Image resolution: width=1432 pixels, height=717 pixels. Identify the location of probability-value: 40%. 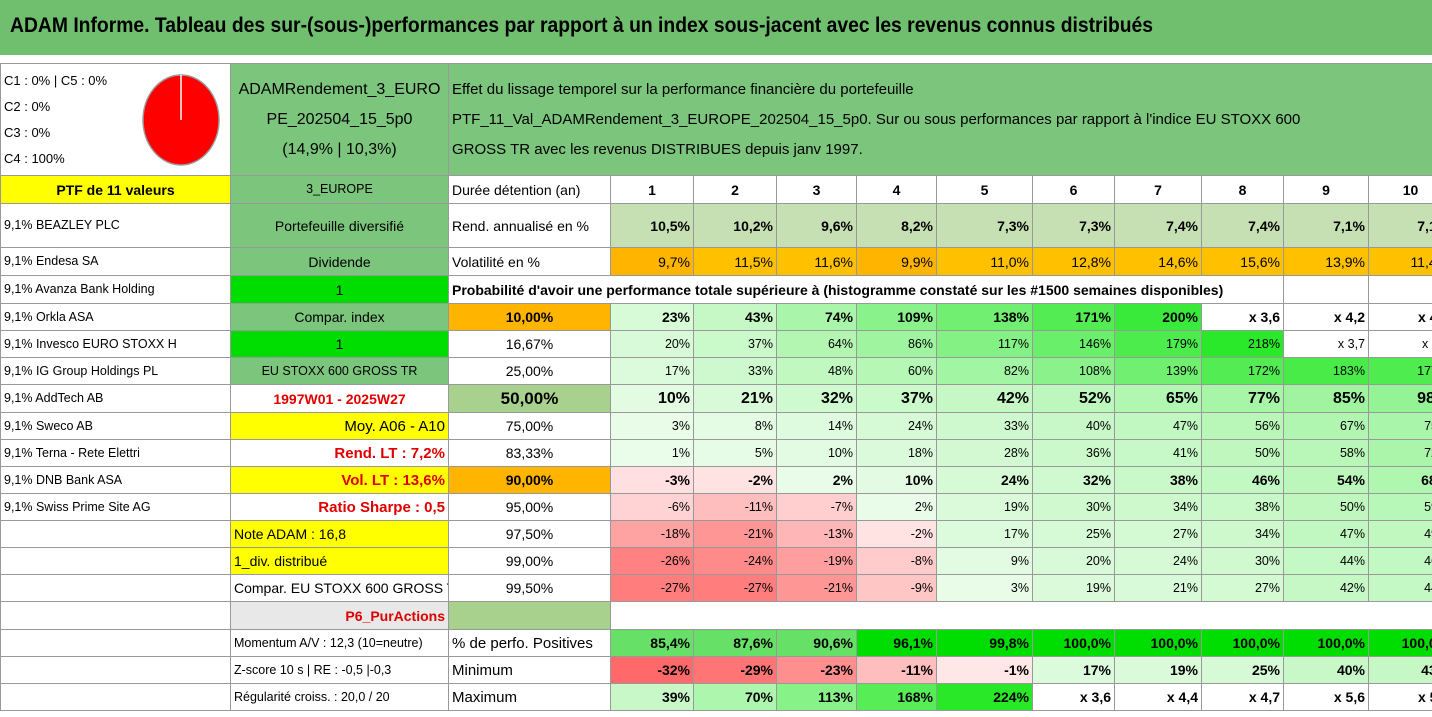
(1073, 426).